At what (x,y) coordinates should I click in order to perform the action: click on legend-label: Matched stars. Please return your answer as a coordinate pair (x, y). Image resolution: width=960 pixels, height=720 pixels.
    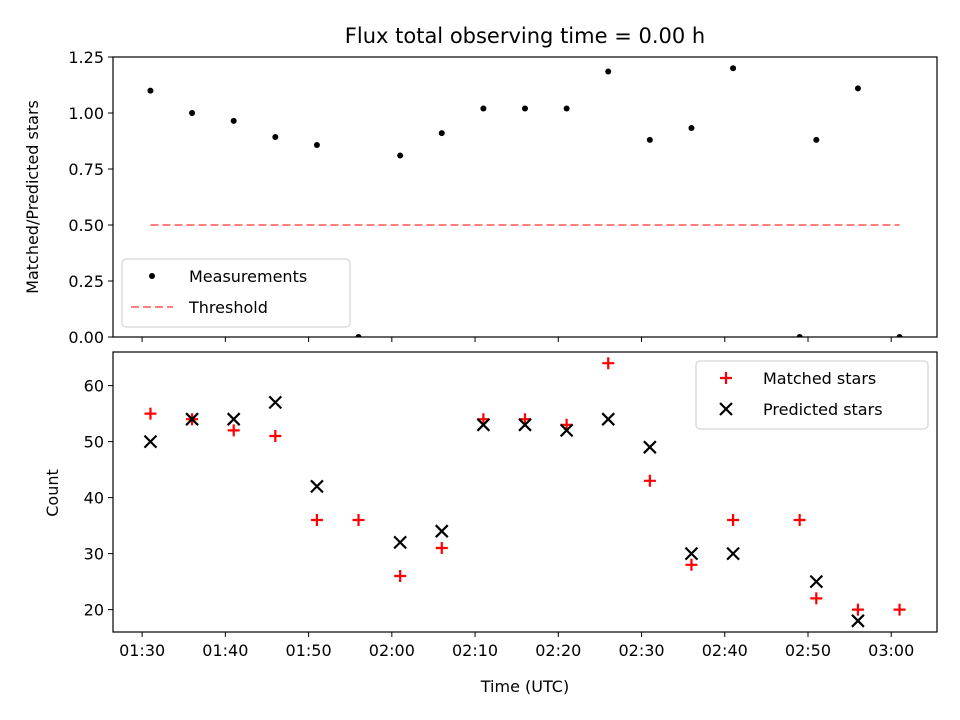
    Looking at the image, I should click on (819, 378).